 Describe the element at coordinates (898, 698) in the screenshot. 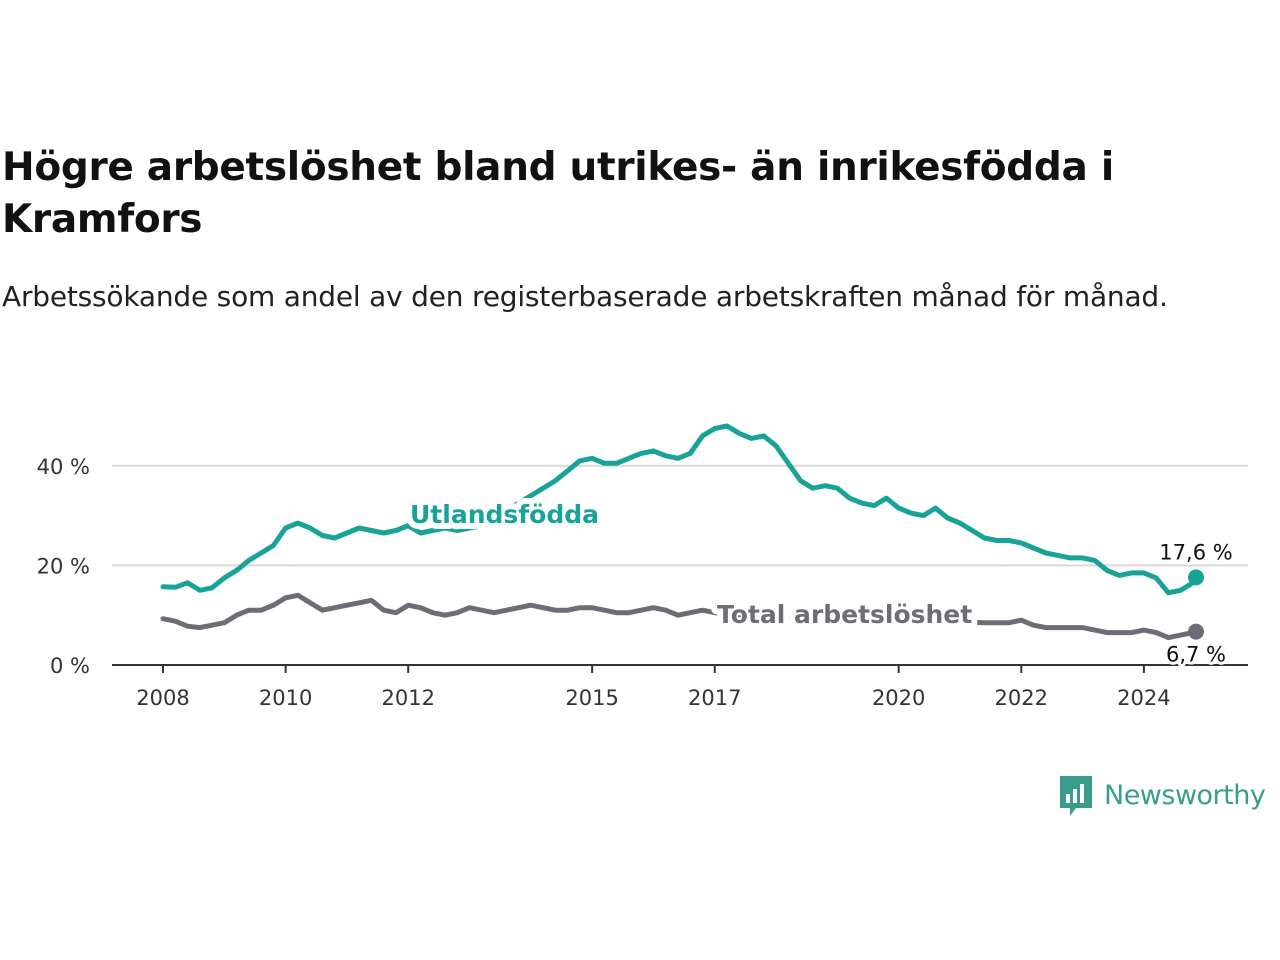

I see `x-tick-label: 2020` at that location.